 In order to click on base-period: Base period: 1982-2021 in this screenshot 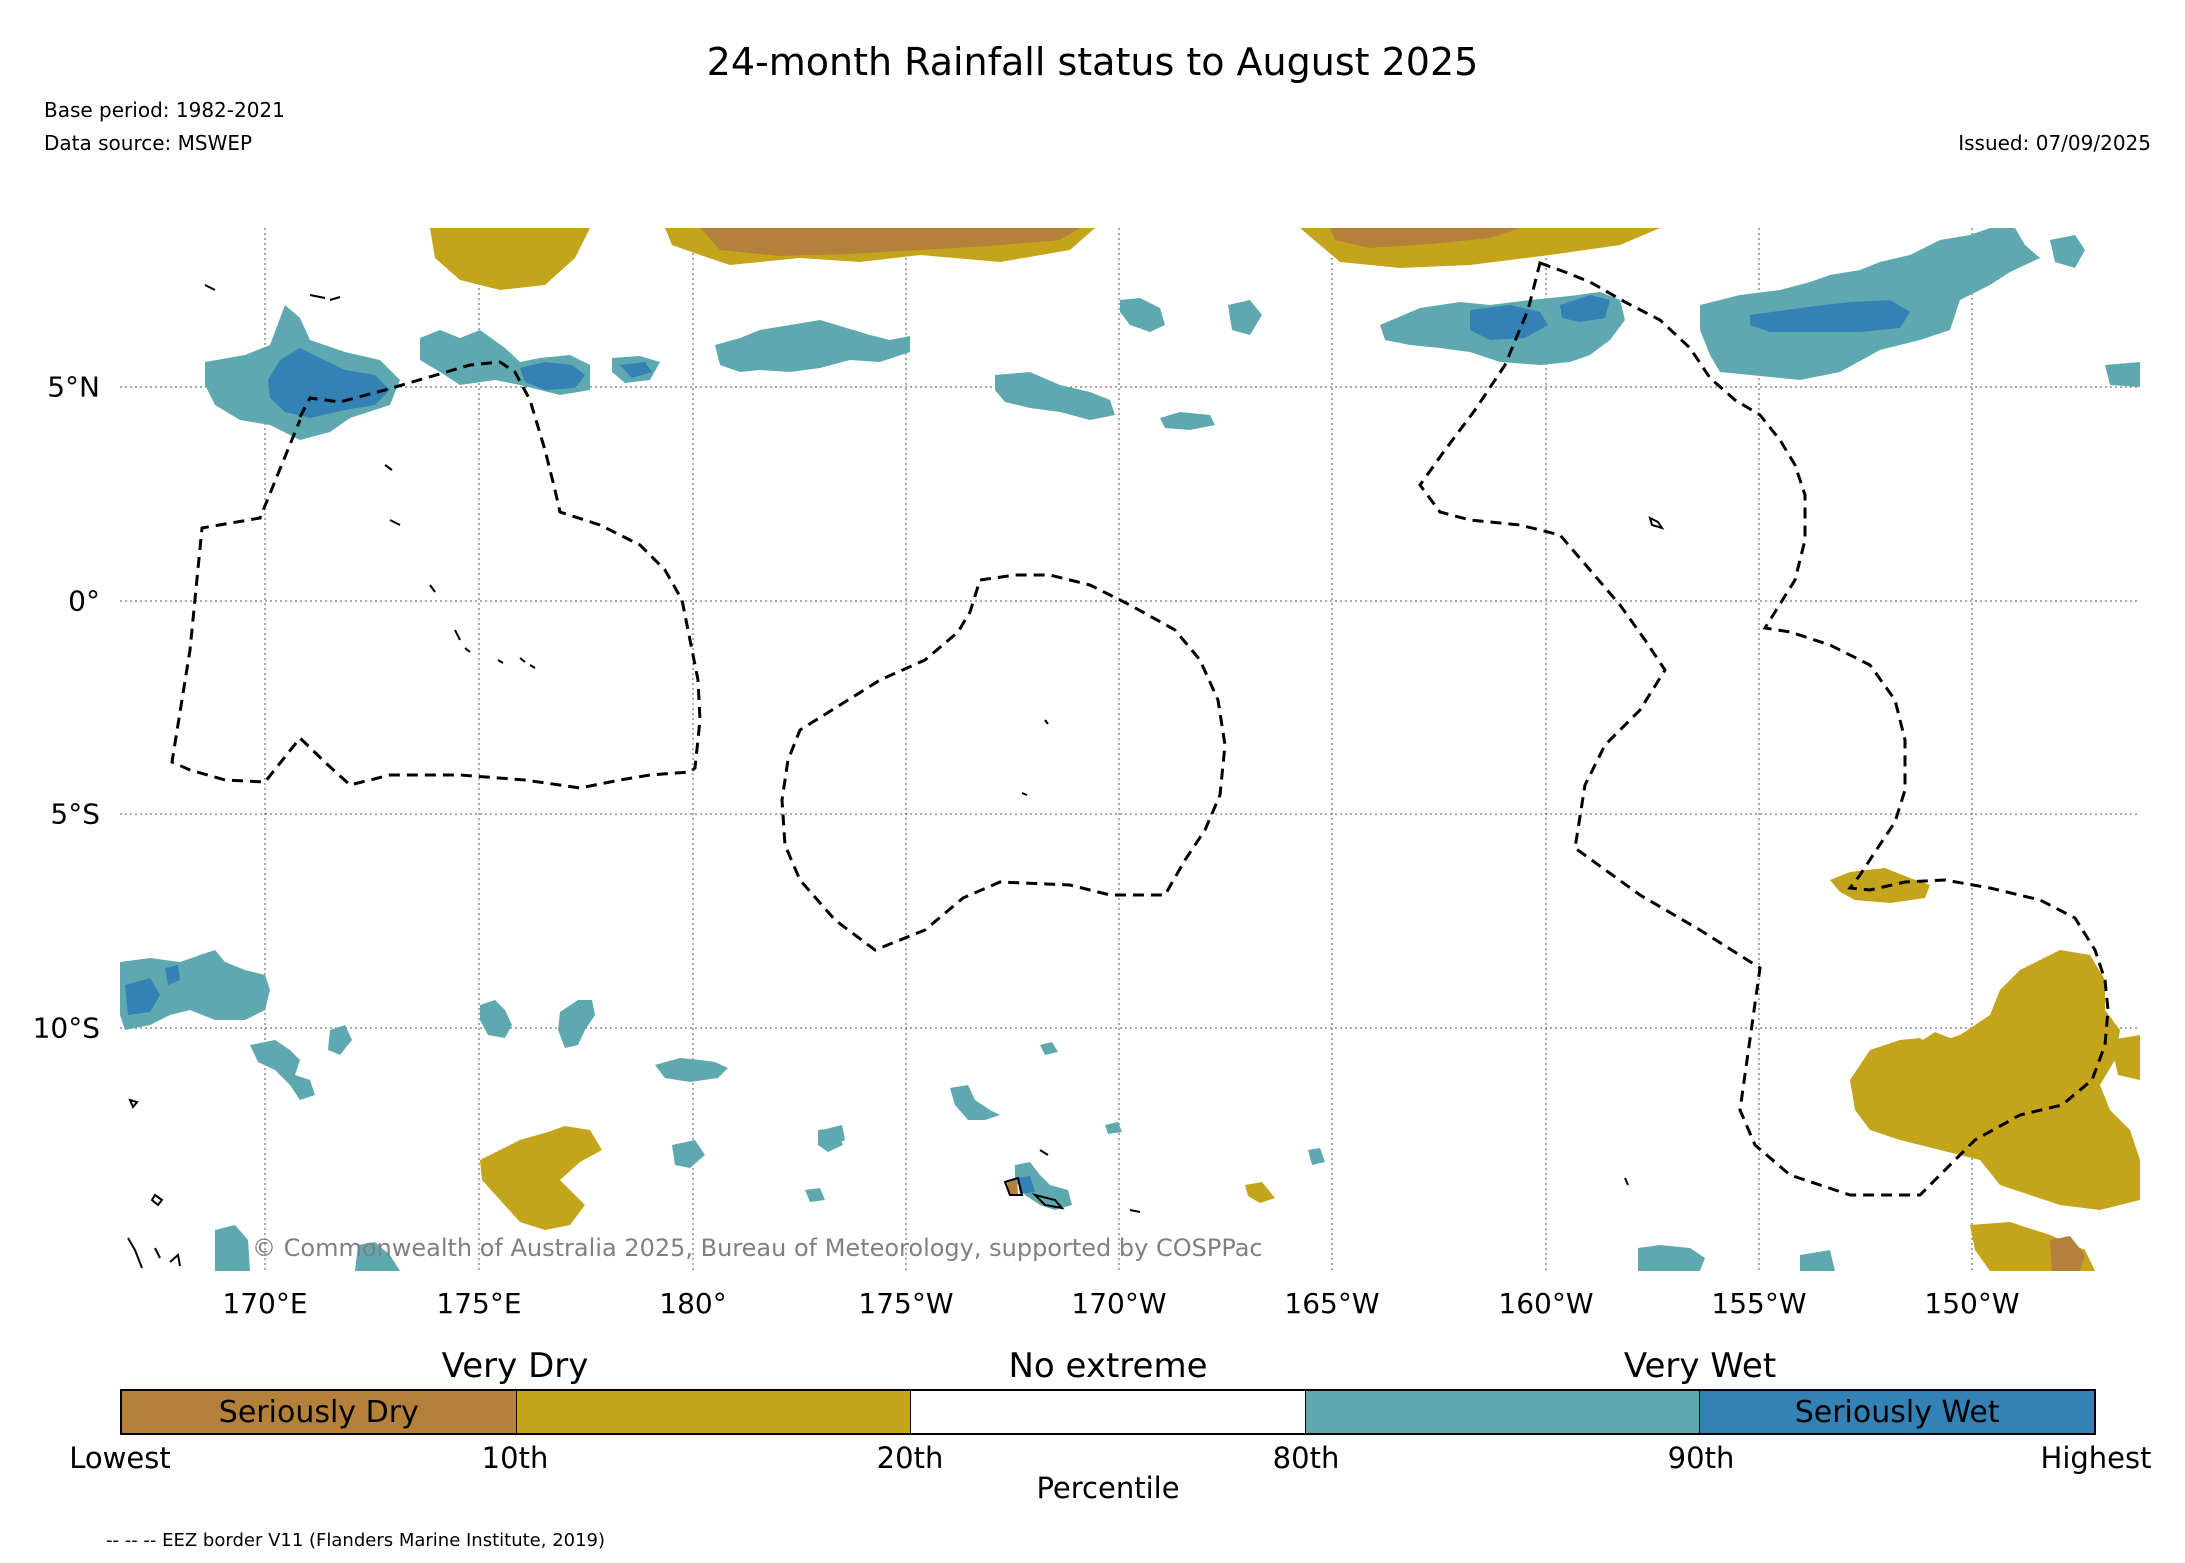, I will do `click(164, 110)`.